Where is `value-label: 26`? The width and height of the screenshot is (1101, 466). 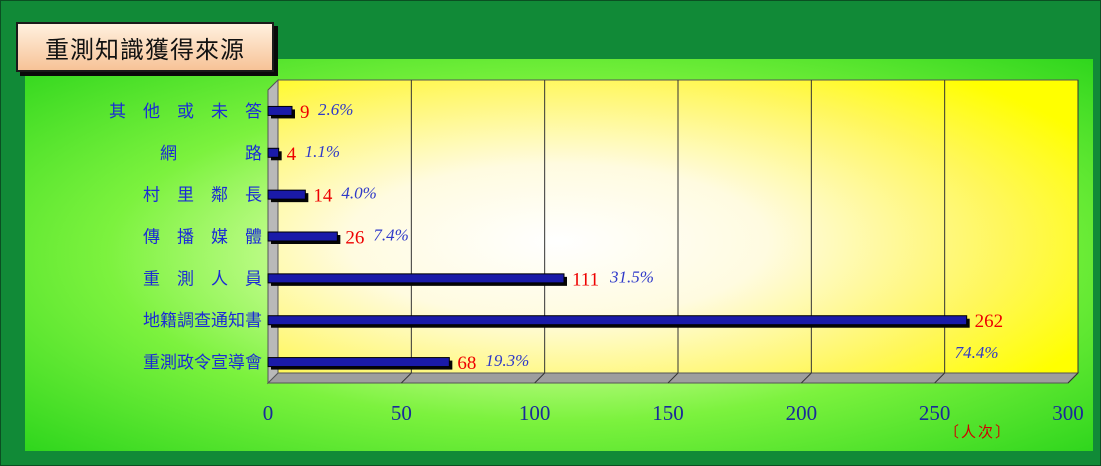
value-label: 26 is located at coordinates (354, 238).